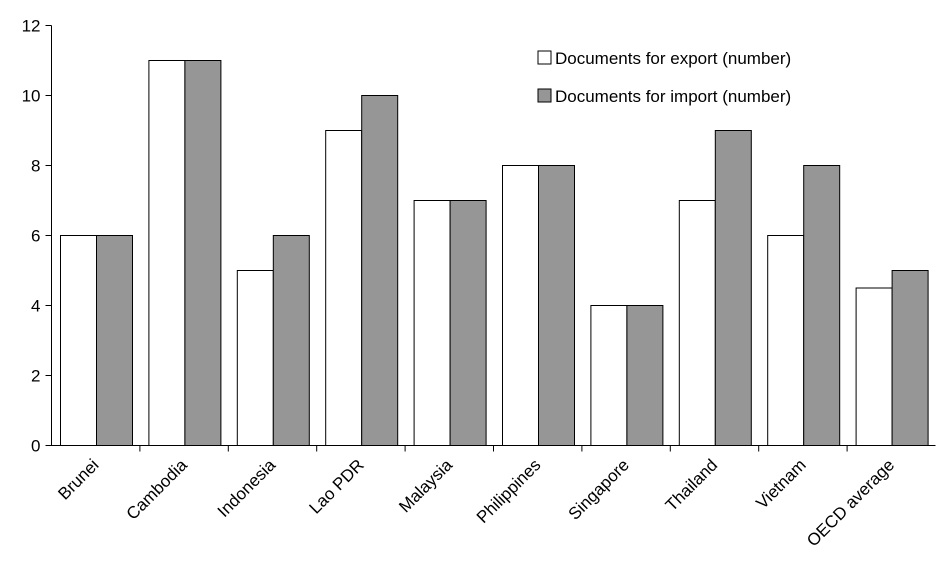 The image size is (936, 577). Describe the element at coordinates (31, 96) in the screenshot. I see `y-tick-label: 10` at that location.